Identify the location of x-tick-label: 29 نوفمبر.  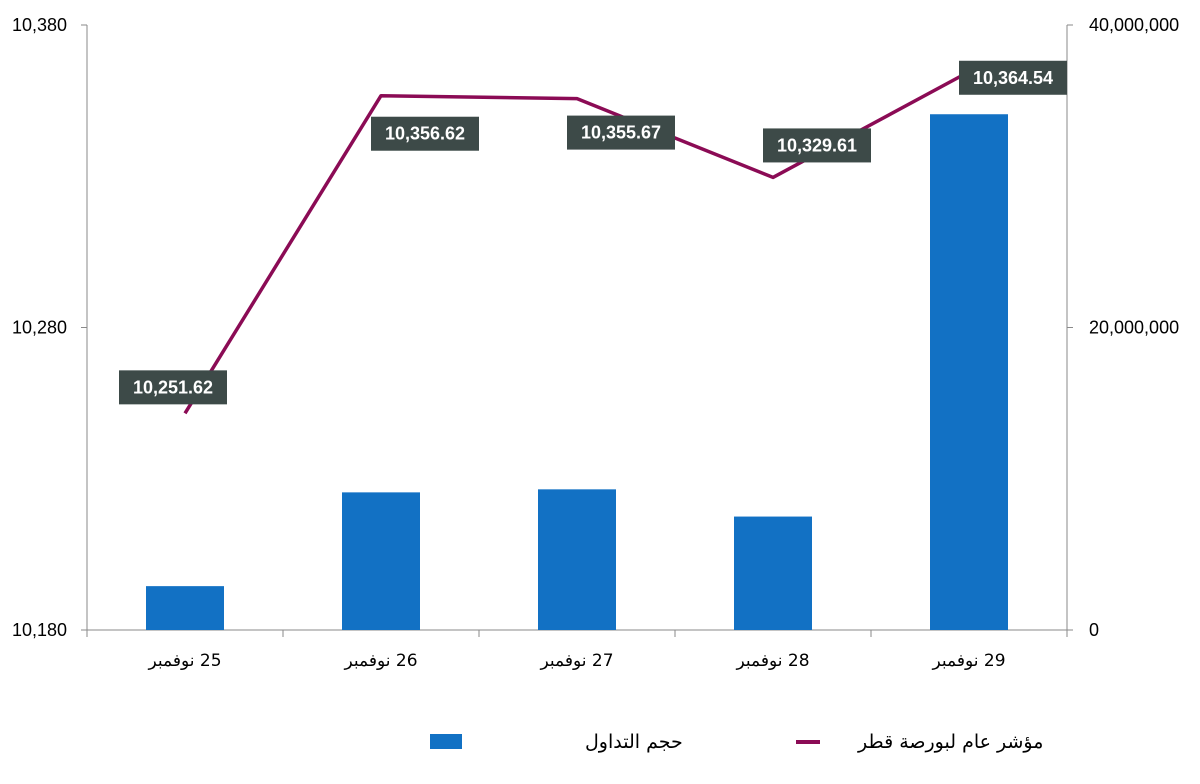
(968, 661).